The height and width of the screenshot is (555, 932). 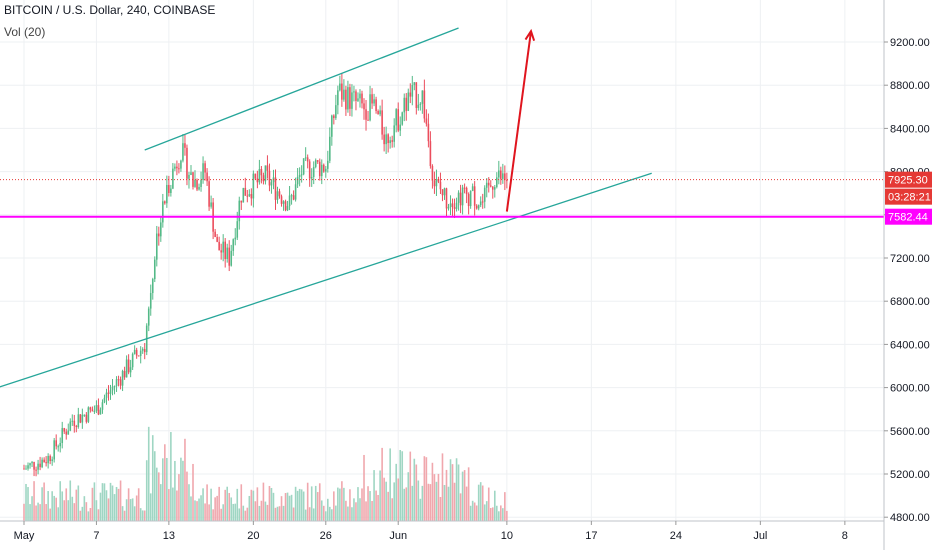 I want to click on countdown-tag-bg, so click(x=908, y=196).